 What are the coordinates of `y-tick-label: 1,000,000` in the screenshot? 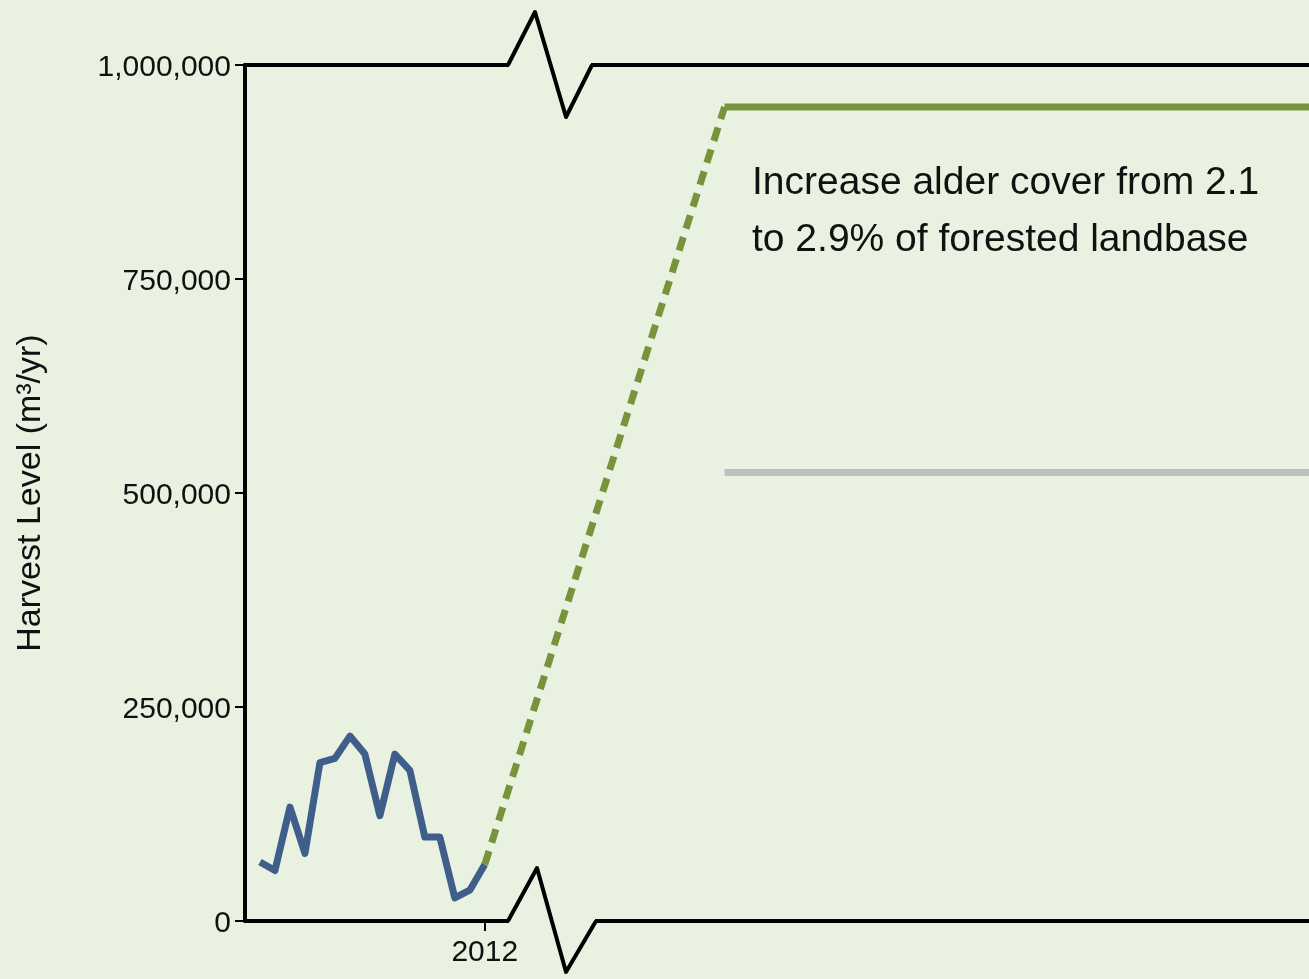 It's located at (164, 65).